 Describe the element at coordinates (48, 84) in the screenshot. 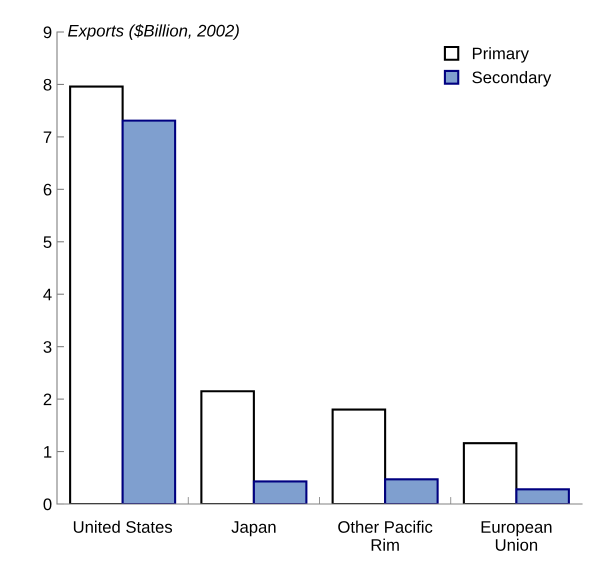

I see `y-tick-label: 8` at that location.